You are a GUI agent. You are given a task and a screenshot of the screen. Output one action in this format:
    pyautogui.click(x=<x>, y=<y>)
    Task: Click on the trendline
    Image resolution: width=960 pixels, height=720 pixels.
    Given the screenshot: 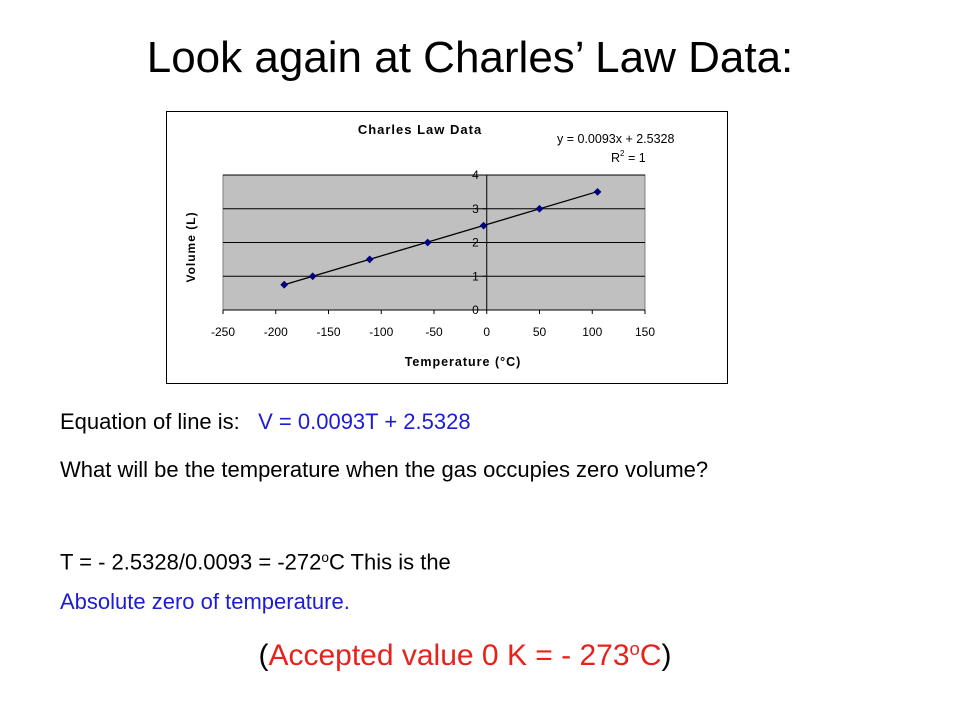 What is the action you would take?
    pyautogui.click(x=441, y=238)
    